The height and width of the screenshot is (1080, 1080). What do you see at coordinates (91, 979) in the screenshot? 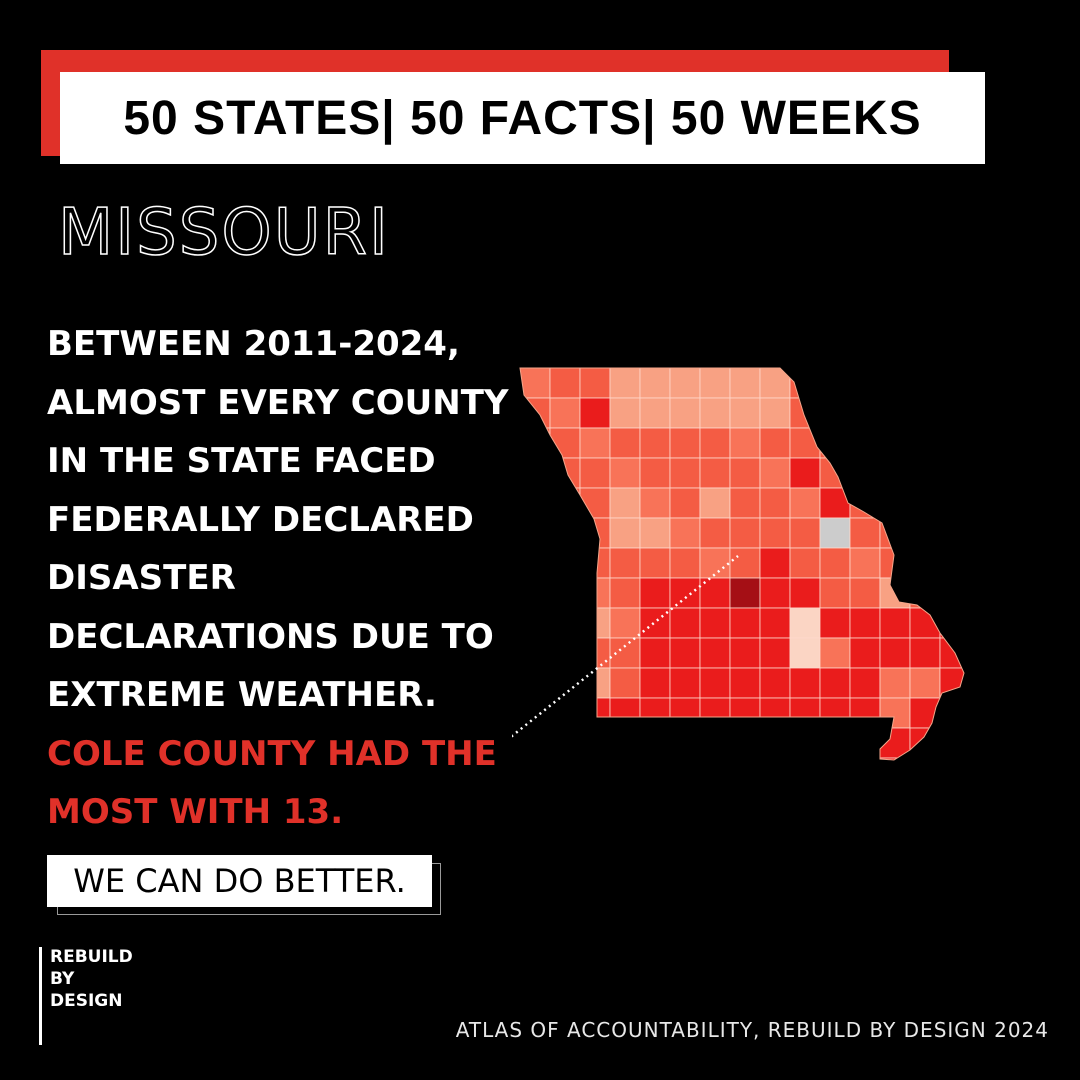
I see `rebuild-by-design-logo: REBUILD BY DESIGN` at bounding box center [91, 979].